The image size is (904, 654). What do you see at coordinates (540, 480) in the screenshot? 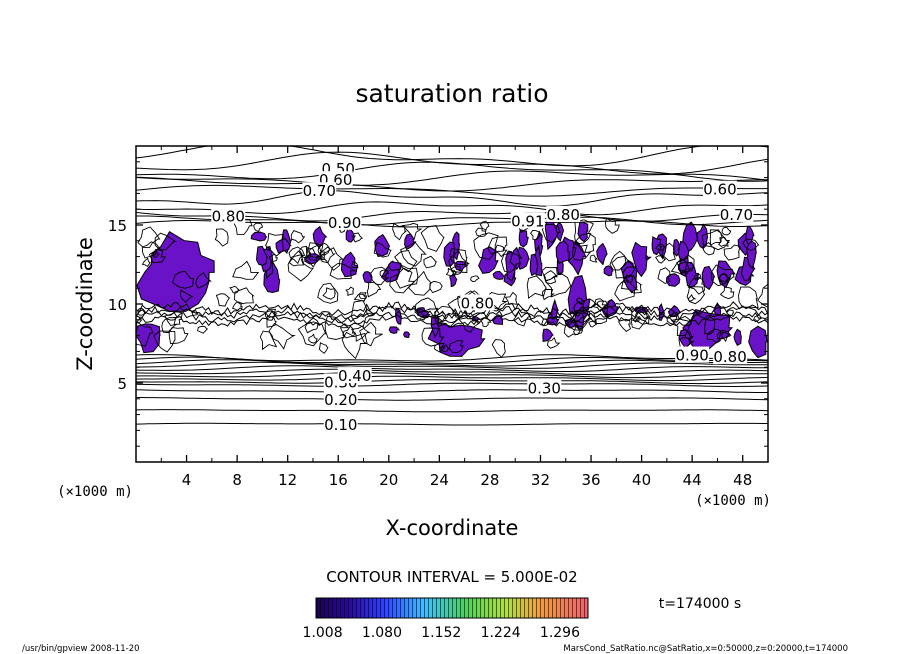
I see `x-tick-label: 32` at bounding box center [540, 480].